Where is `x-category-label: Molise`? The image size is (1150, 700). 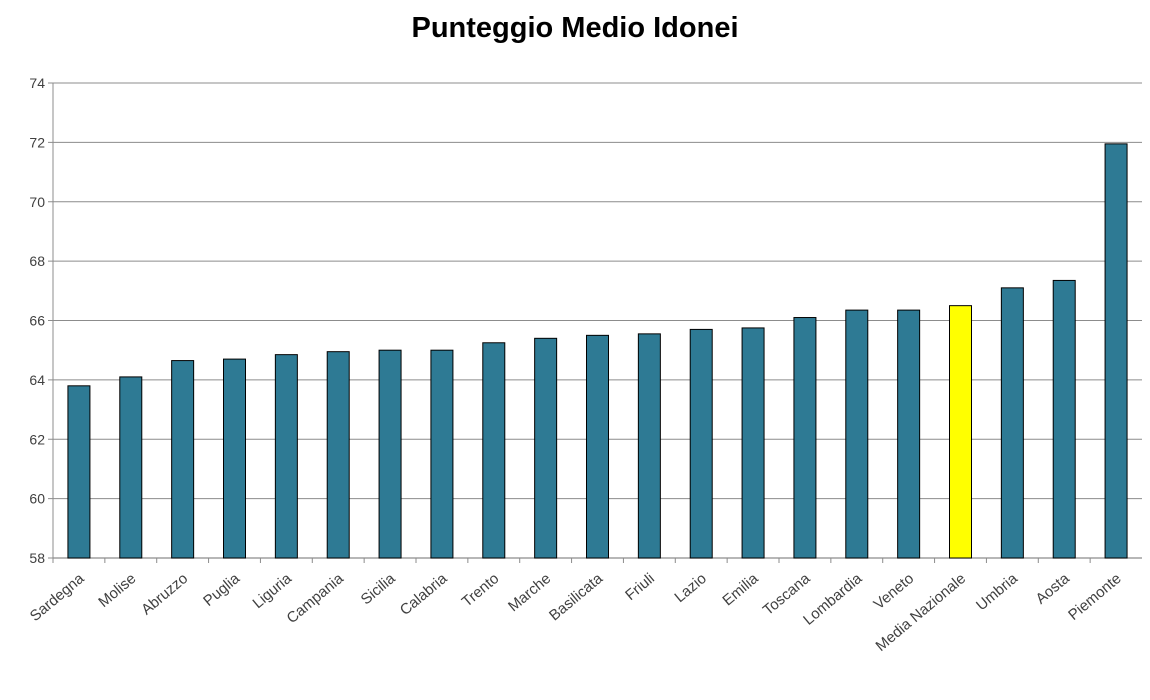
x-category-label: Molise is located at coordinates (117, 590).